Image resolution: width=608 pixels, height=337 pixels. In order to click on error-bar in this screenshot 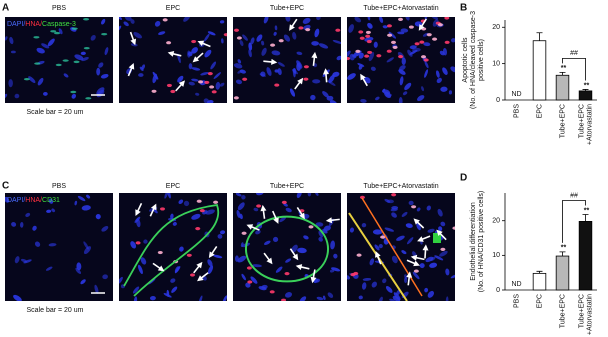, I will do `click(562, 254)`.